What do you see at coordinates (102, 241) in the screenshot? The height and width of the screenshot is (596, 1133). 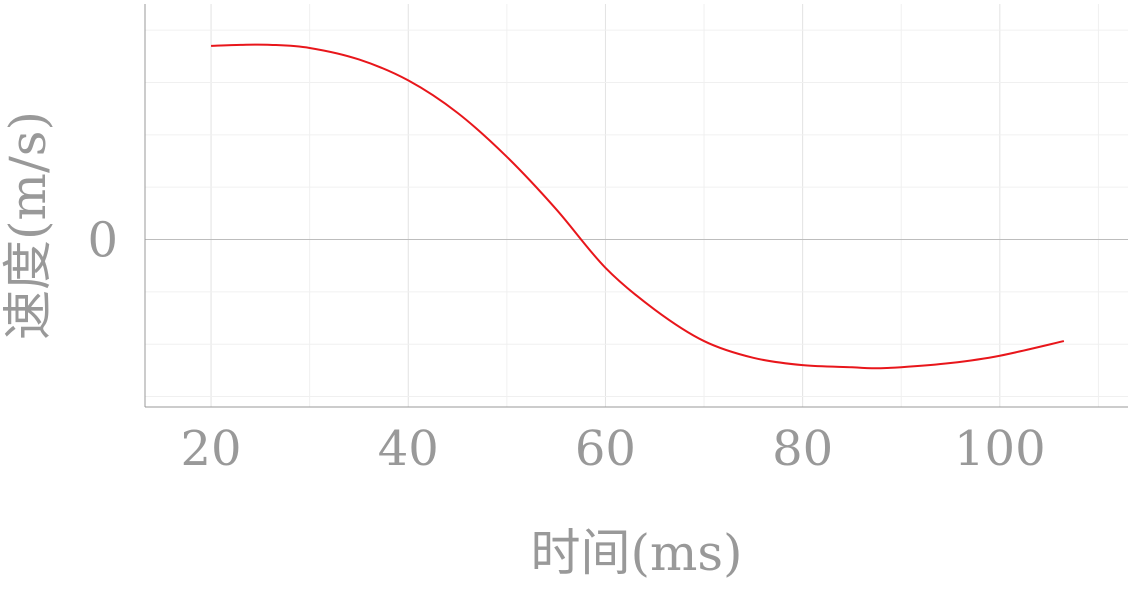 I see `y-tick-label: 0` at bounding box center [102, 241].